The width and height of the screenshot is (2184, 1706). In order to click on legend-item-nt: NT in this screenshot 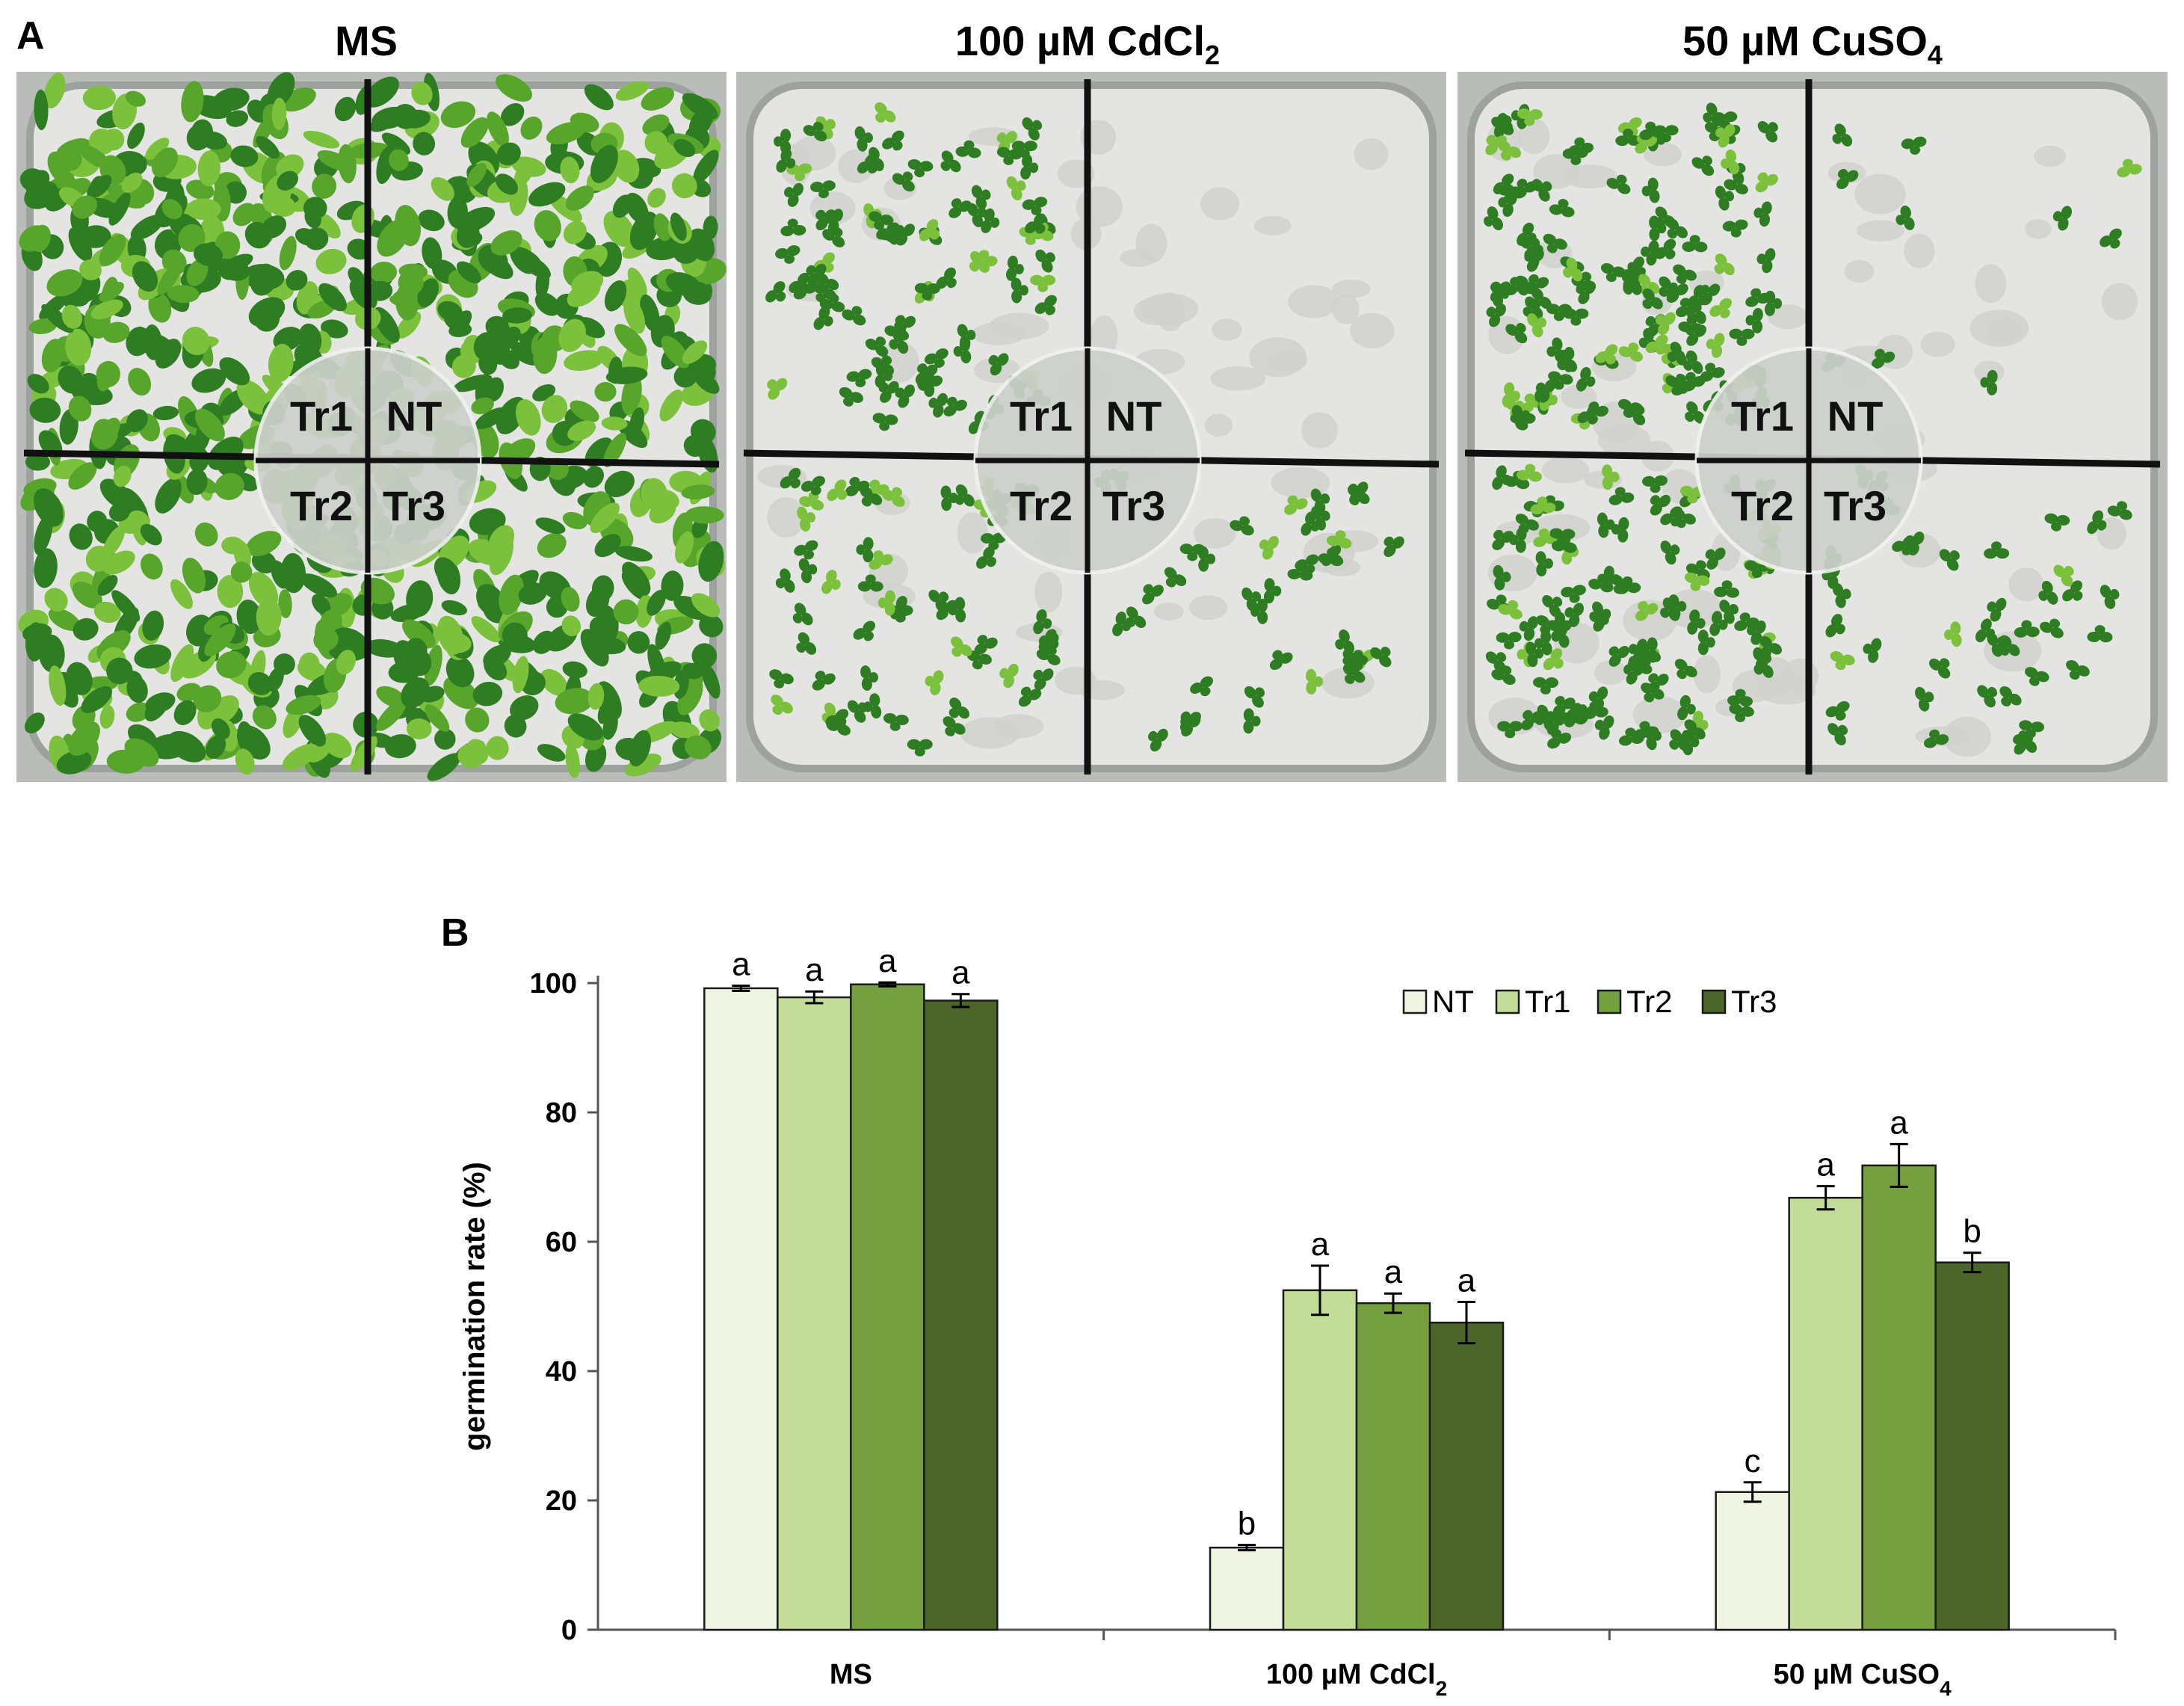, I will do `click(1438, 1002)`.